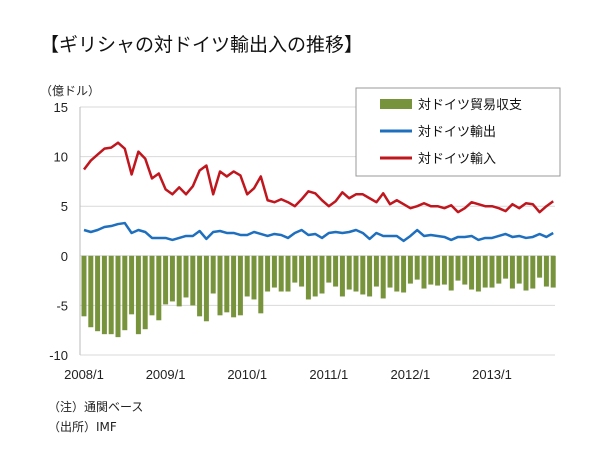 The height and width of the screenshot is (451, 600). I want to click on y-tick-label: -5, so click(62, 305).